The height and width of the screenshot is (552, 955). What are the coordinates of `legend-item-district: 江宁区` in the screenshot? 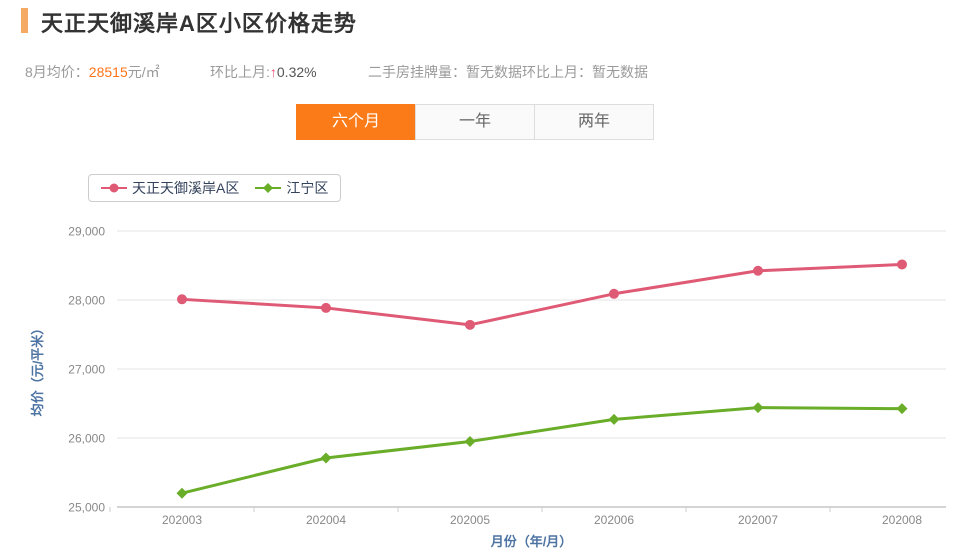 It's located at (291, 188).